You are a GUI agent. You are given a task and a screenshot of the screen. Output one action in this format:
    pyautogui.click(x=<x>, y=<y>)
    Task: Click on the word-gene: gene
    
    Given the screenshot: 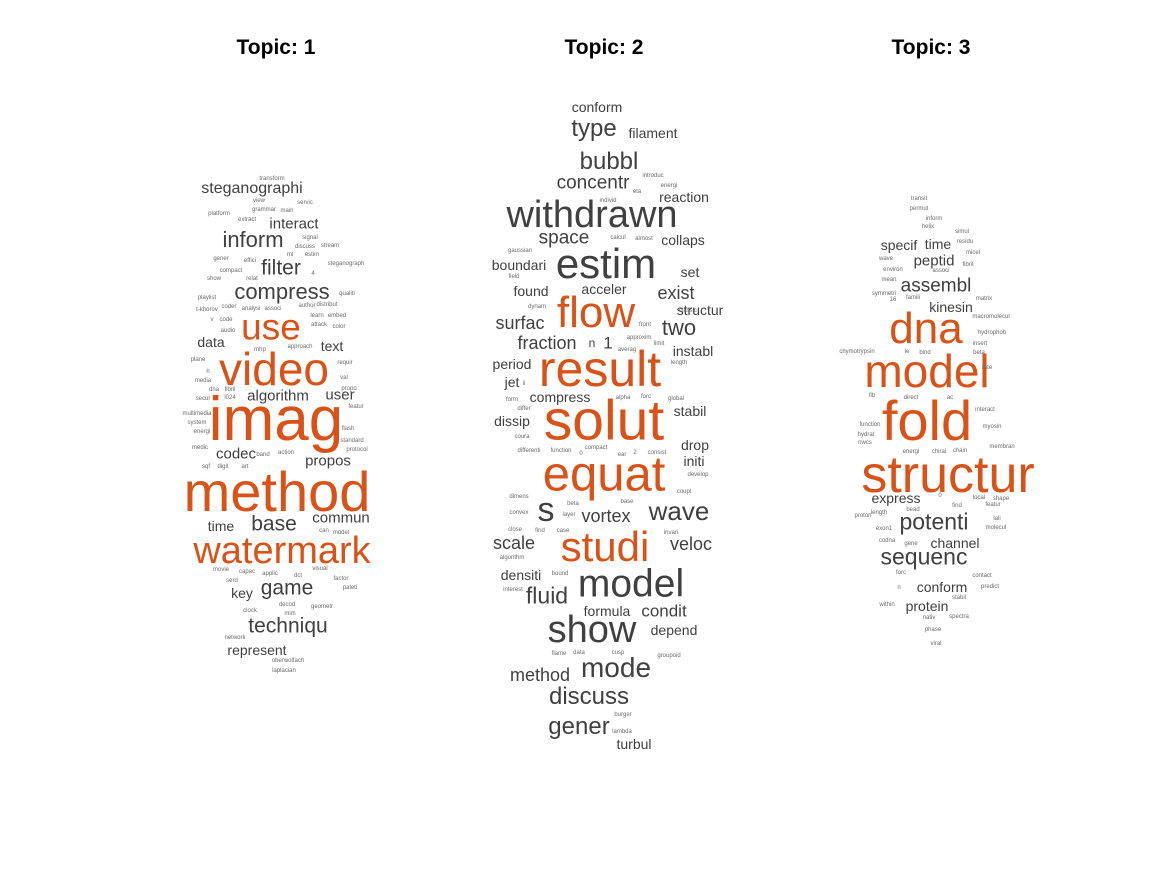 What is the action you would take?
    pyautogui.click(x=911, y=544)
    